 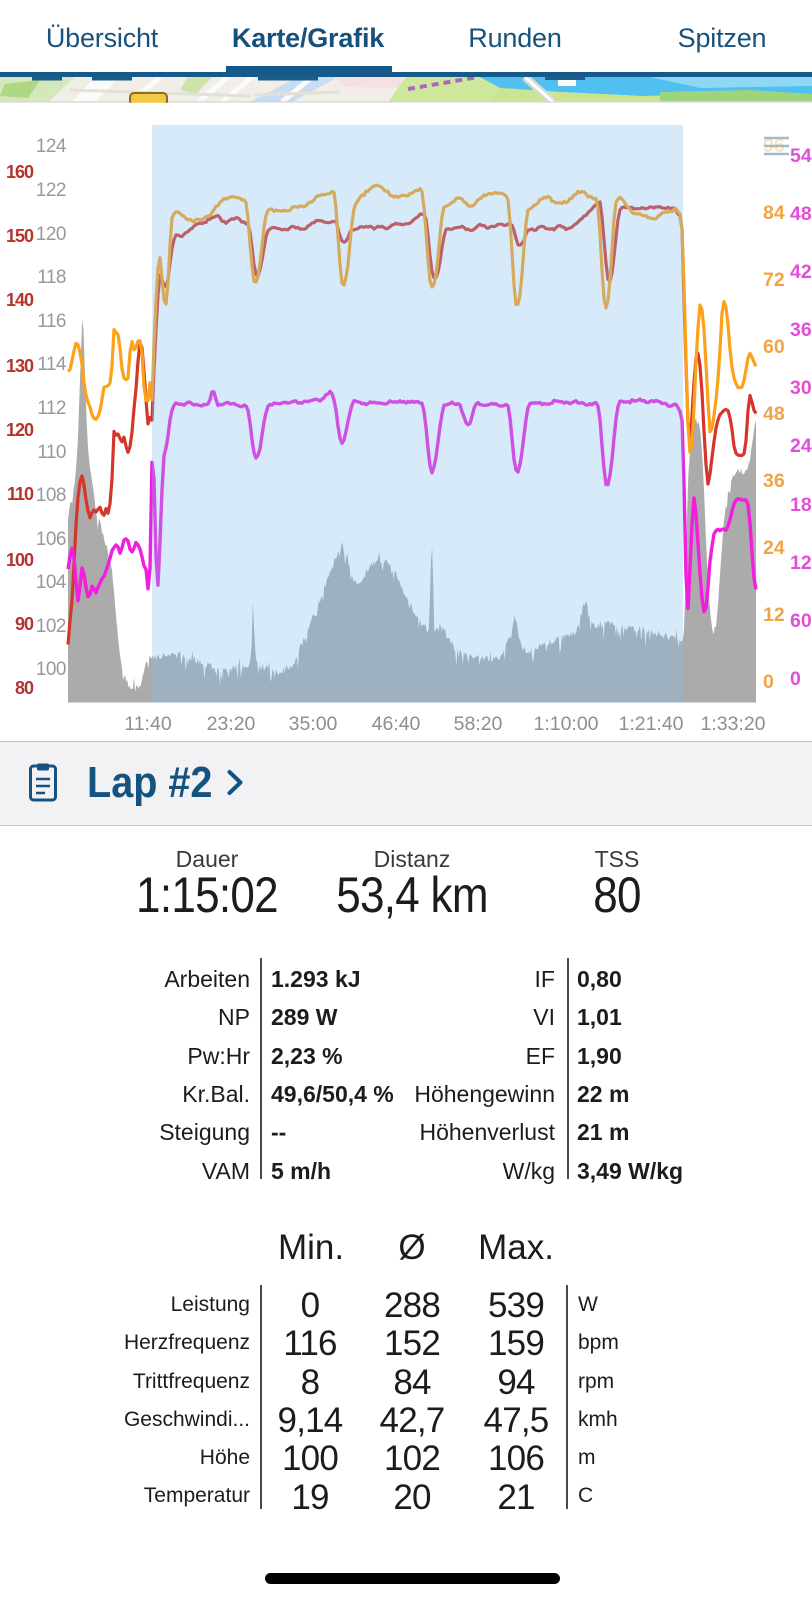 I want to click on svg-text: 112, so click(x=51, y=408).